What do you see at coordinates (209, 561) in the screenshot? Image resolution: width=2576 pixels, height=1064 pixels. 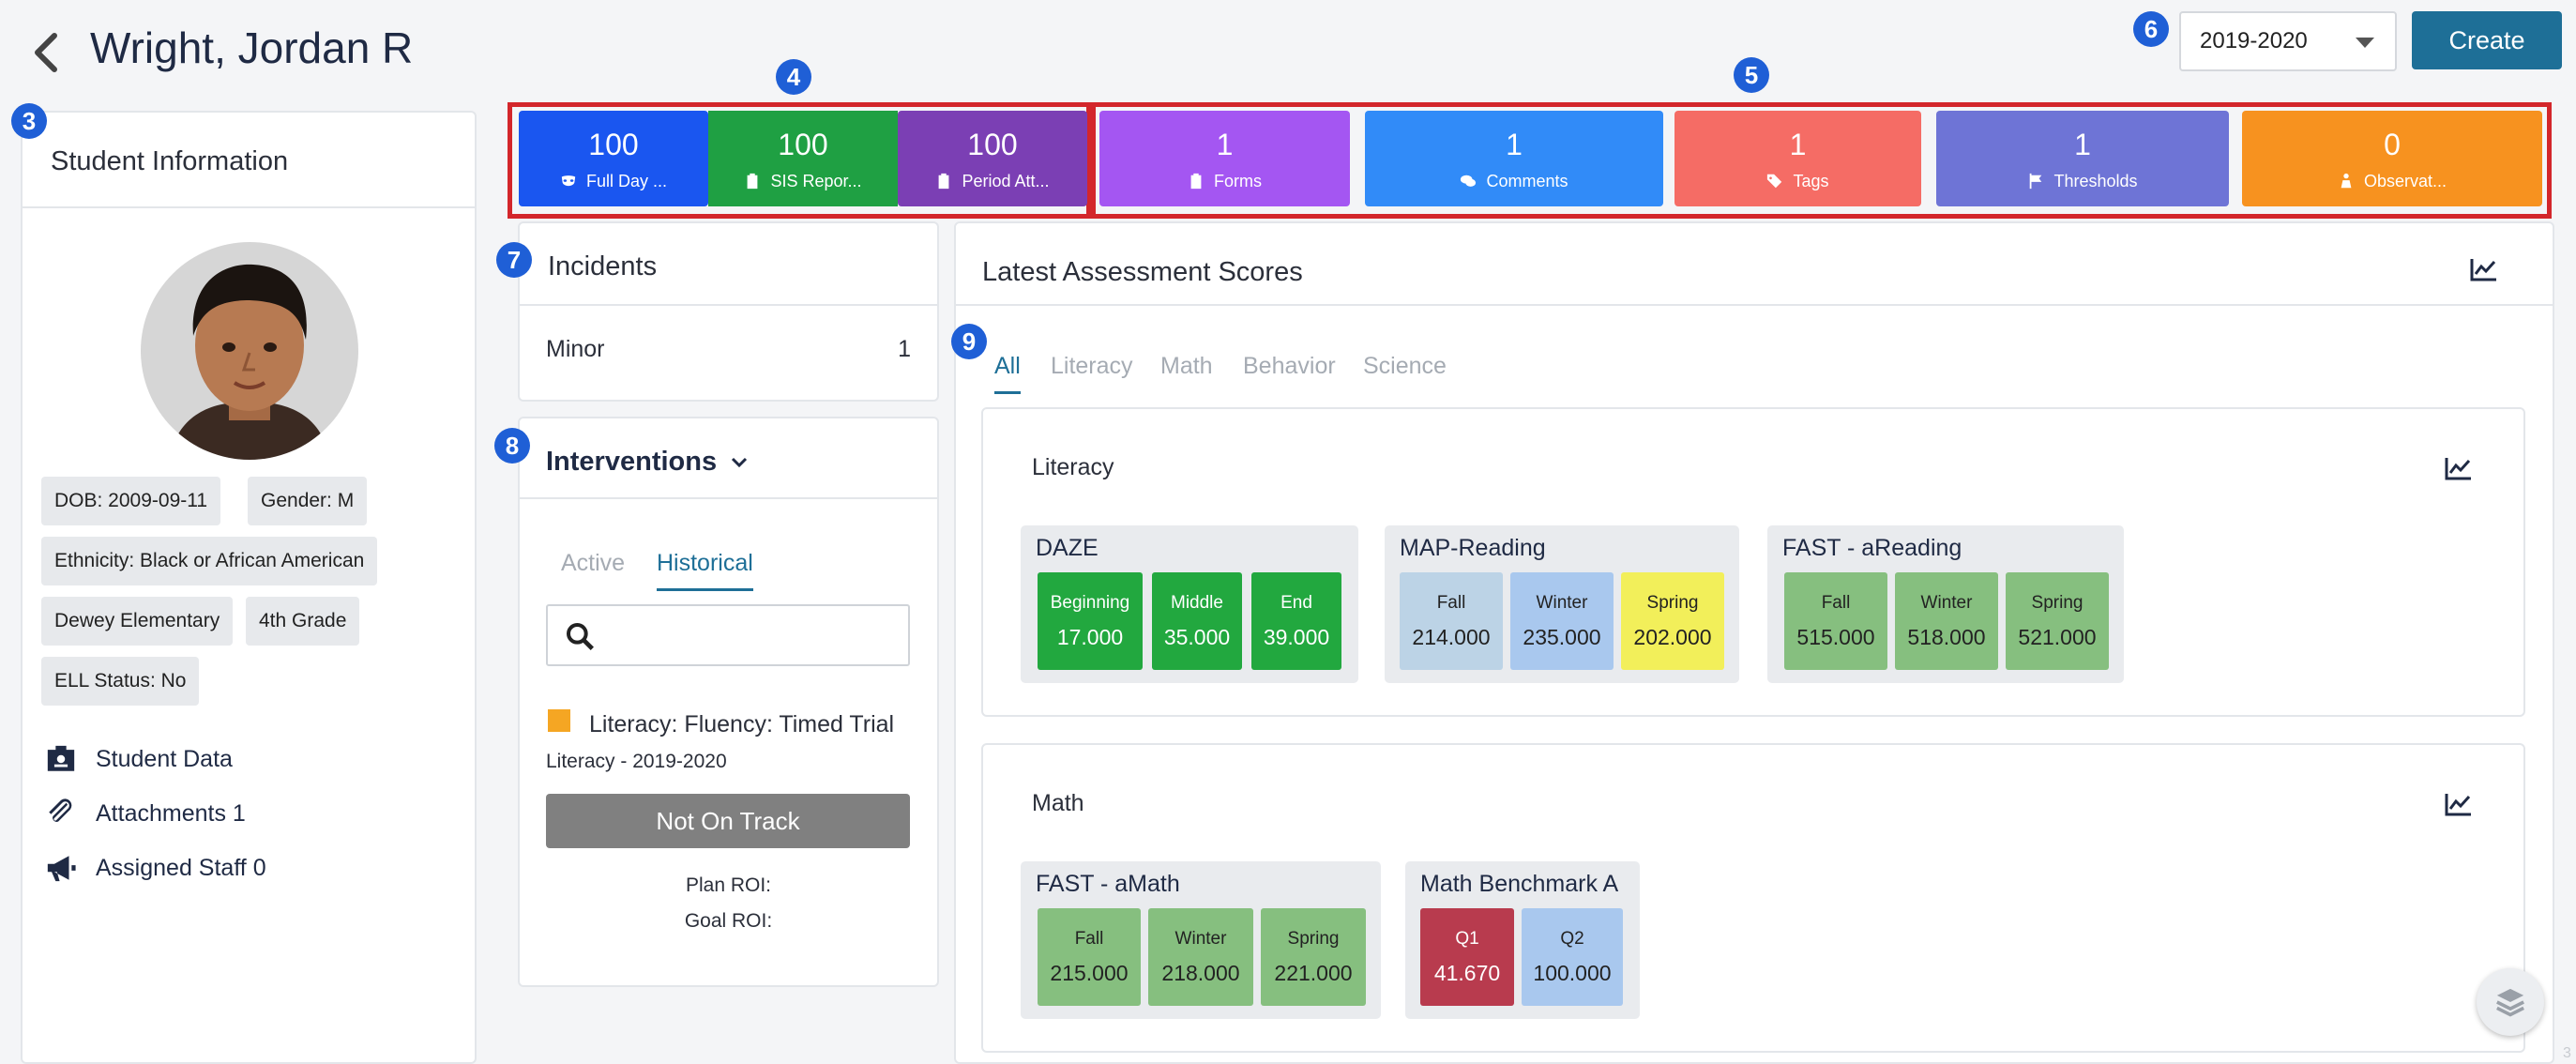 I see `ethnicity-tag: Ethnicity: Black or African American` at bounding box center [209, 561].